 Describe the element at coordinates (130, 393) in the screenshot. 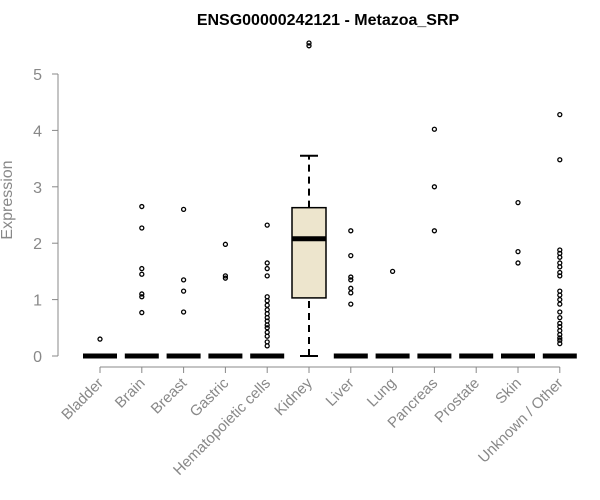

I see `x-tick-label: Brain` at that location.